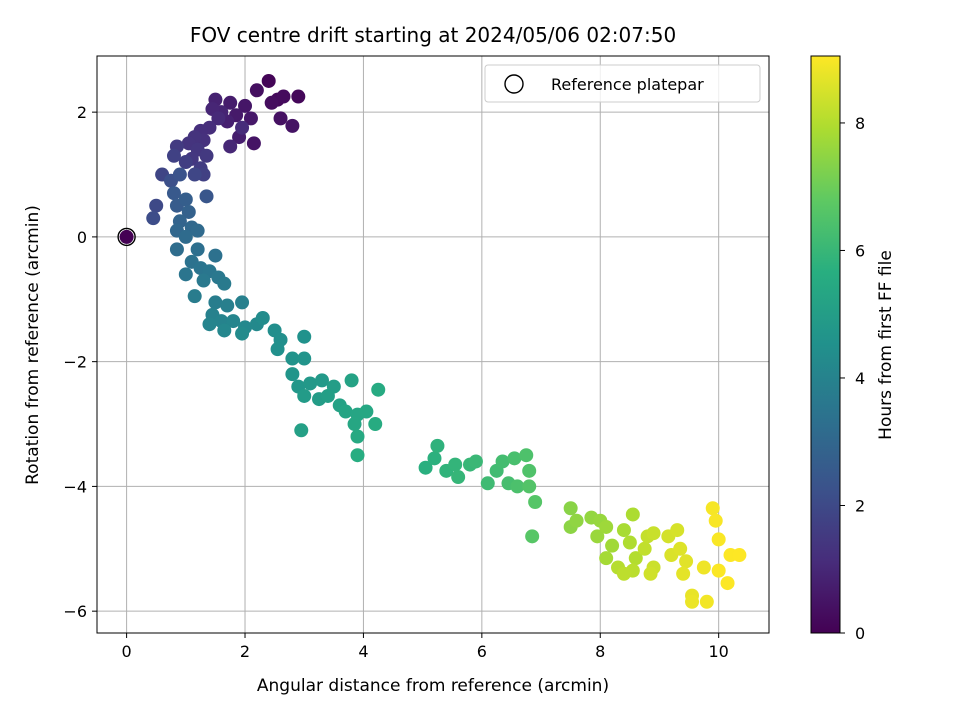 Image resolution: width=960 pixels, height=720 pixels. What do you see at coordinates (245, 651) in the screenshot?
I see `x-tick-label-1: 2` at bounding box center [245, 651].